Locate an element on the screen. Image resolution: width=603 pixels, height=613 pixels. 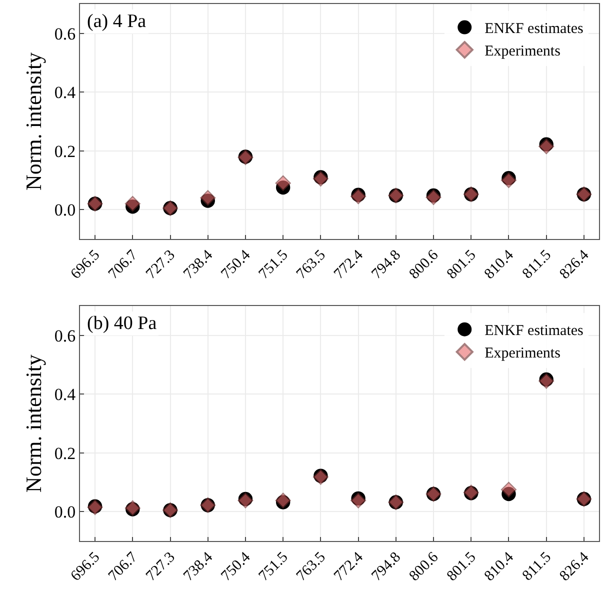
chart-title: (b) 40 Pa is located at coordinates (122, 323).